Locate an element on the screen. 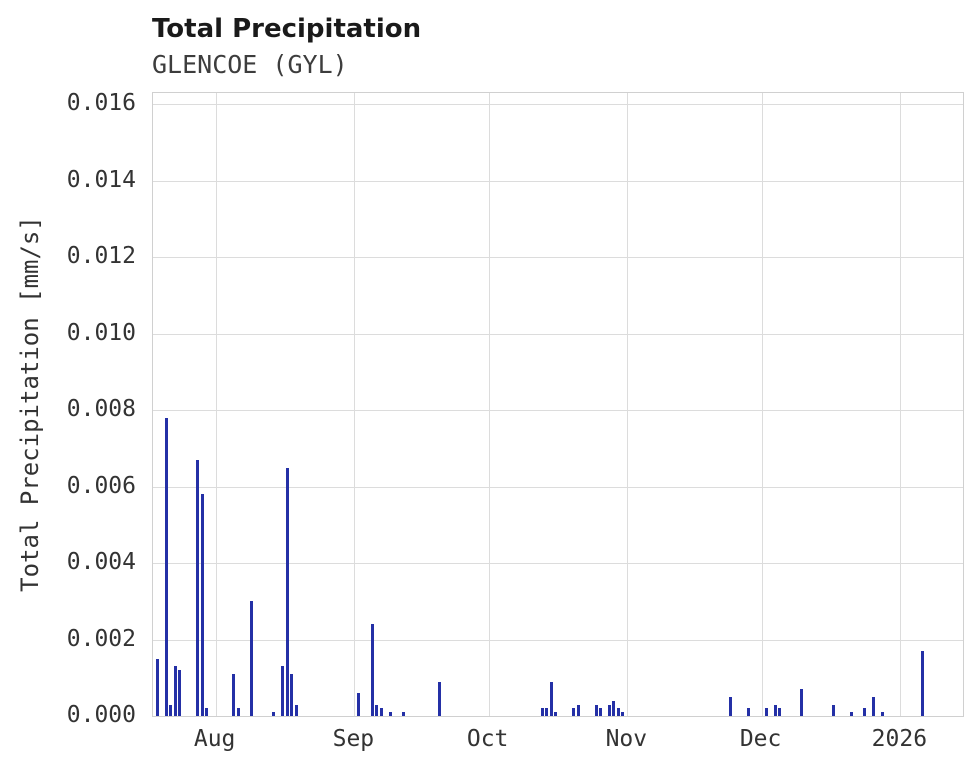 This screenshot has height=780, width=980. x-tick-label: Nov is located at coordinates (626, 739).